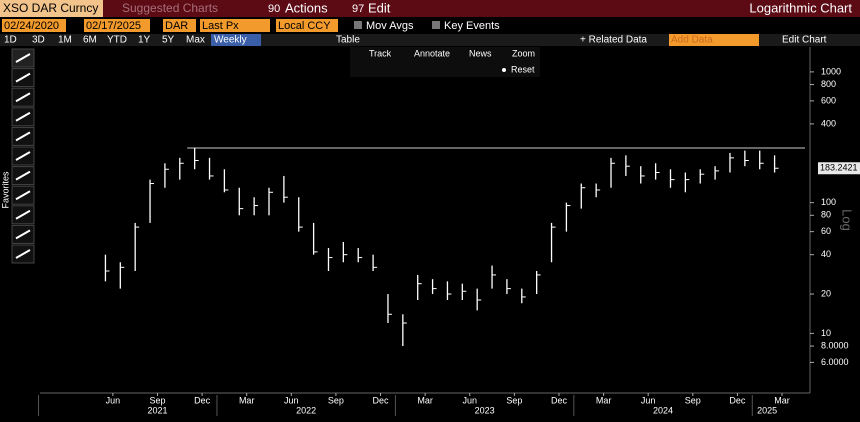 The width and height of the screenshot is (860, 422). What do you see at coordinates (168, 40) in the screenshot?
I see `period: 5Y` at bounding box center [168, 40].